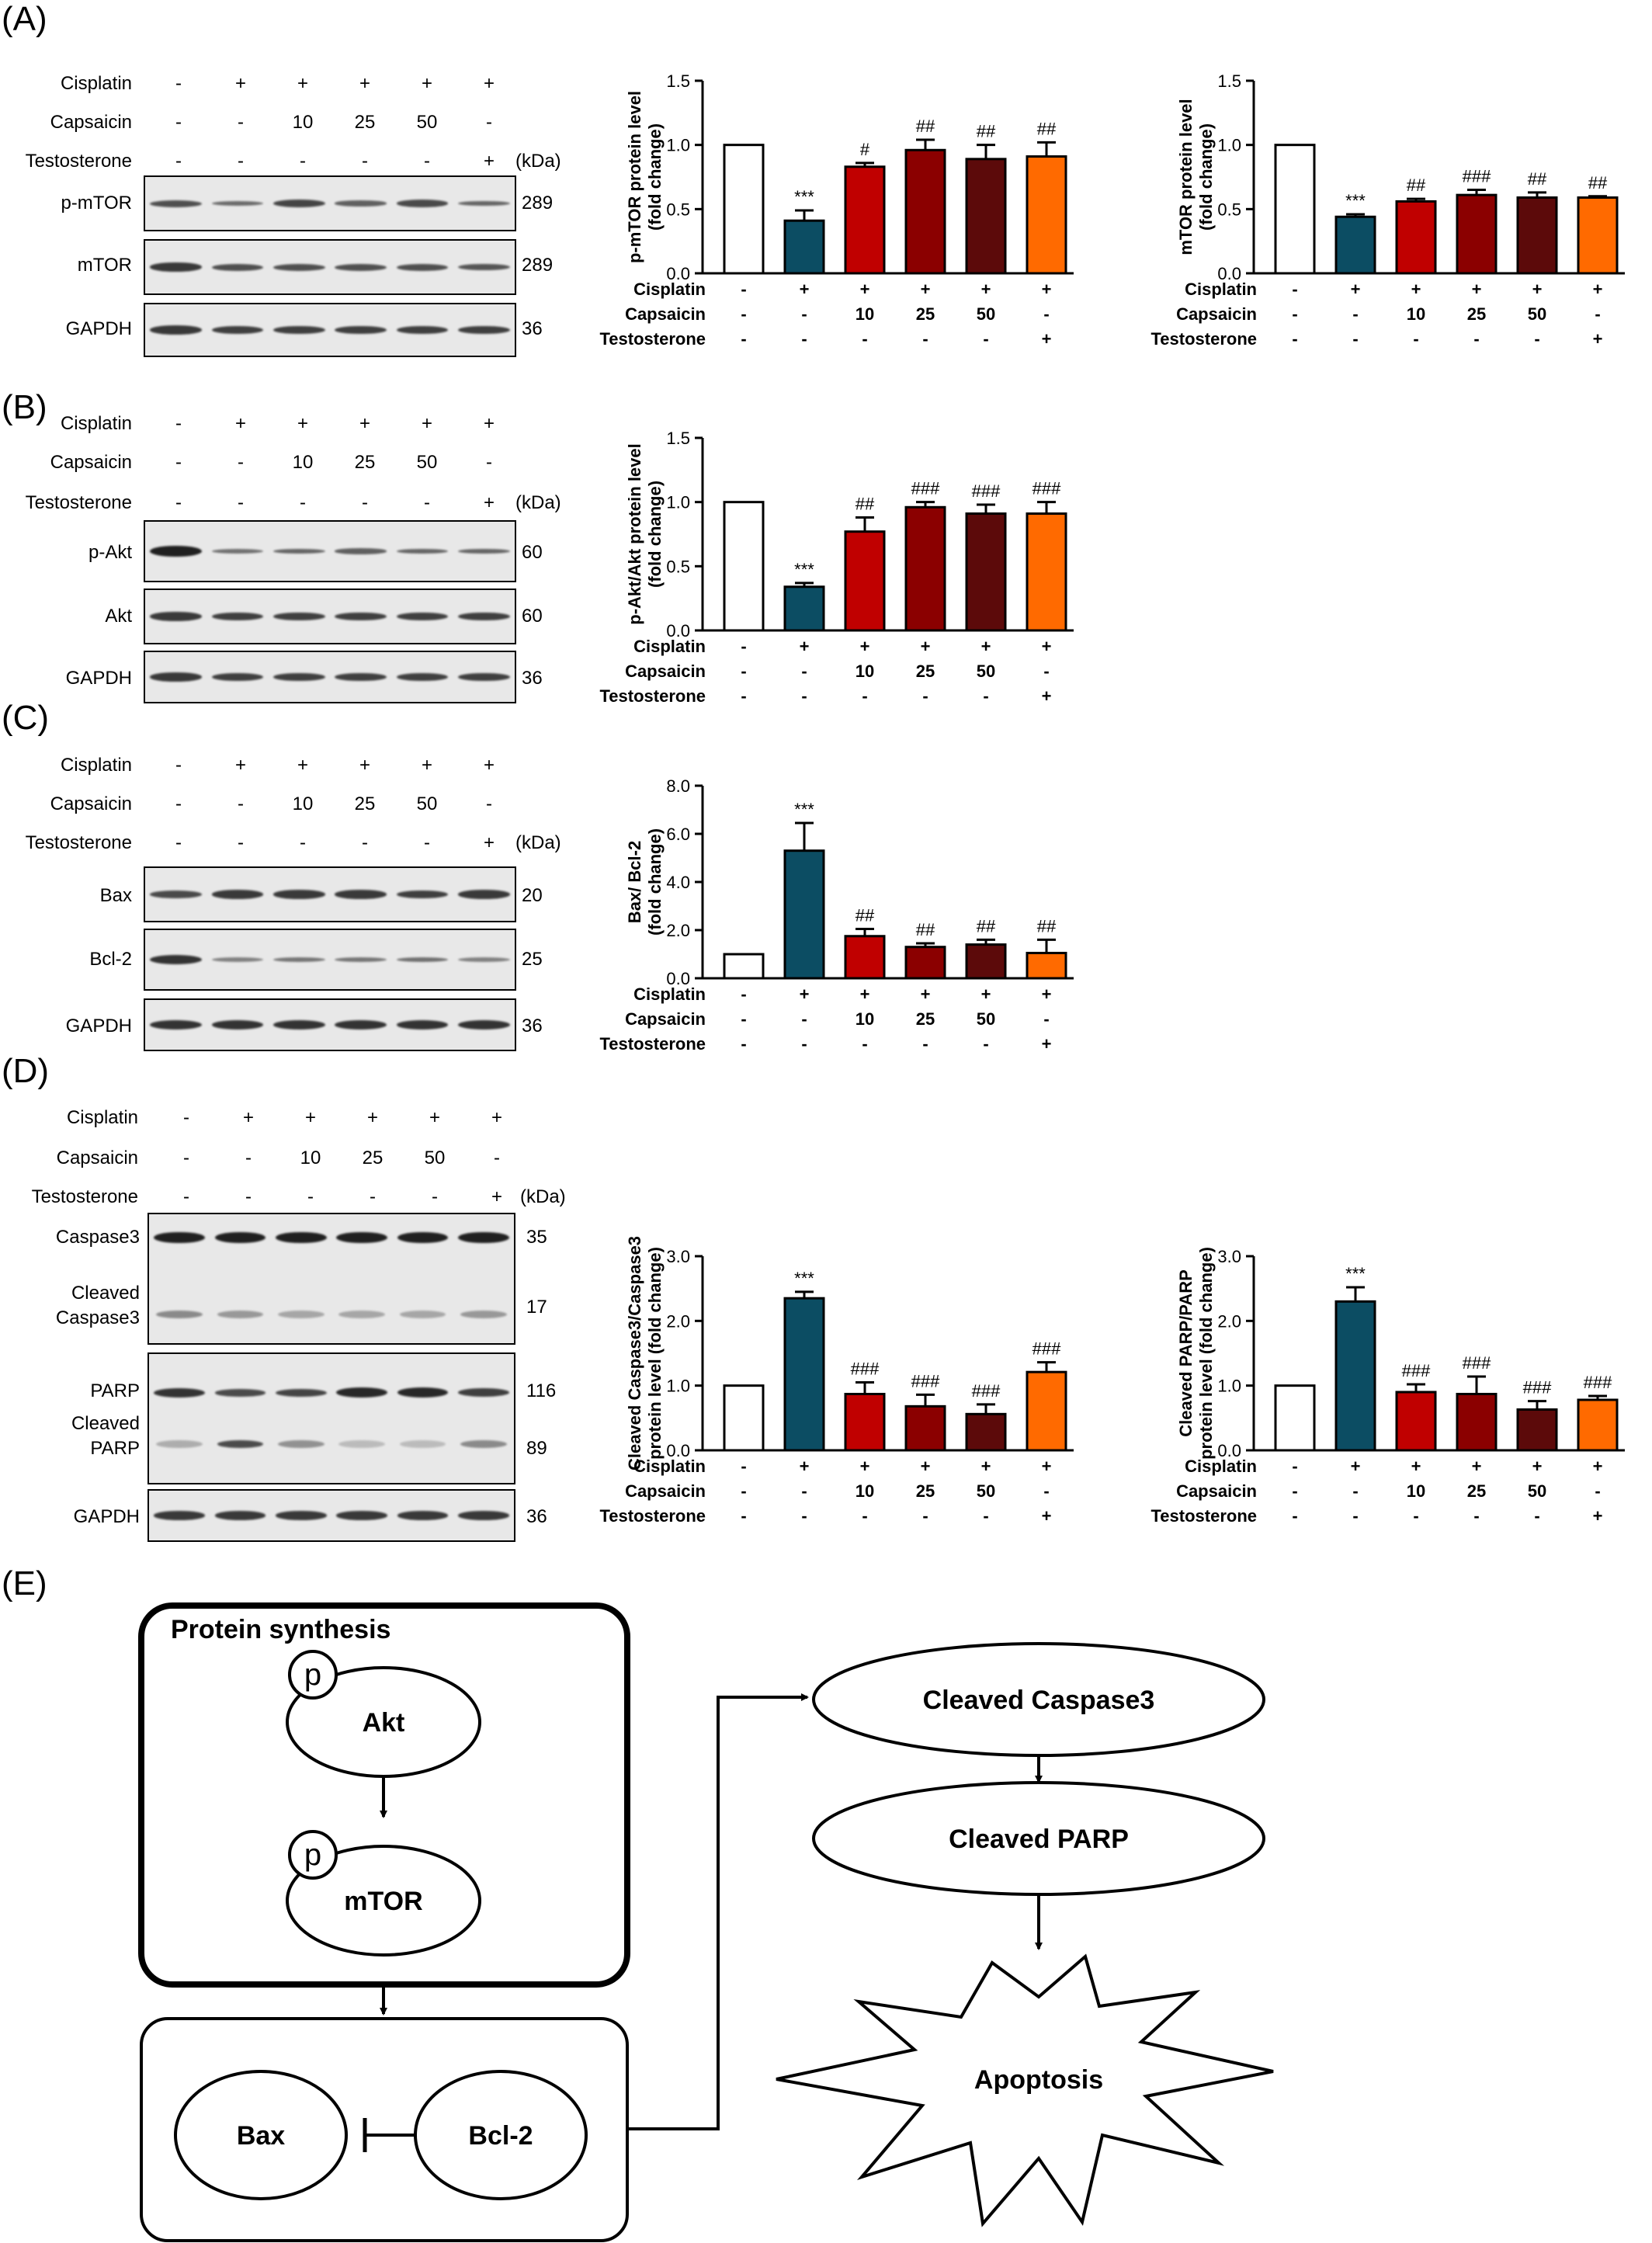  Describe the element at coordinates (678, 978) in the screenshot. I see `y-tick-label: 0.0` at that location.